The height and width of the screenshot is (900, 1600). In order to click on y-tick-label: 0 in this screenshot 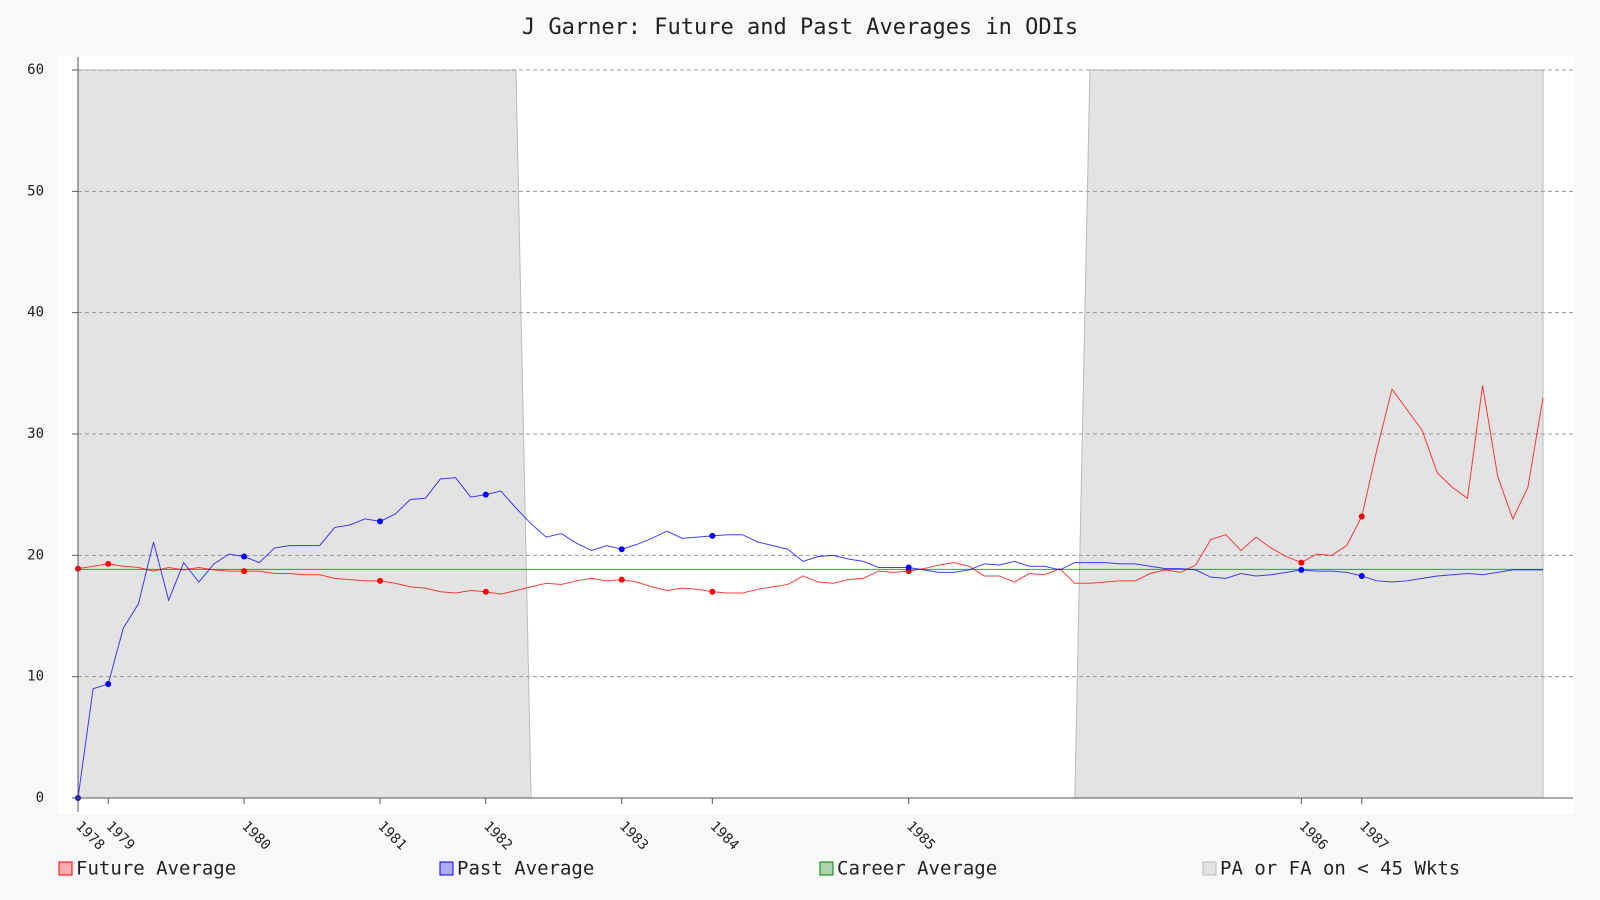, I will do `click(40, 798)`.